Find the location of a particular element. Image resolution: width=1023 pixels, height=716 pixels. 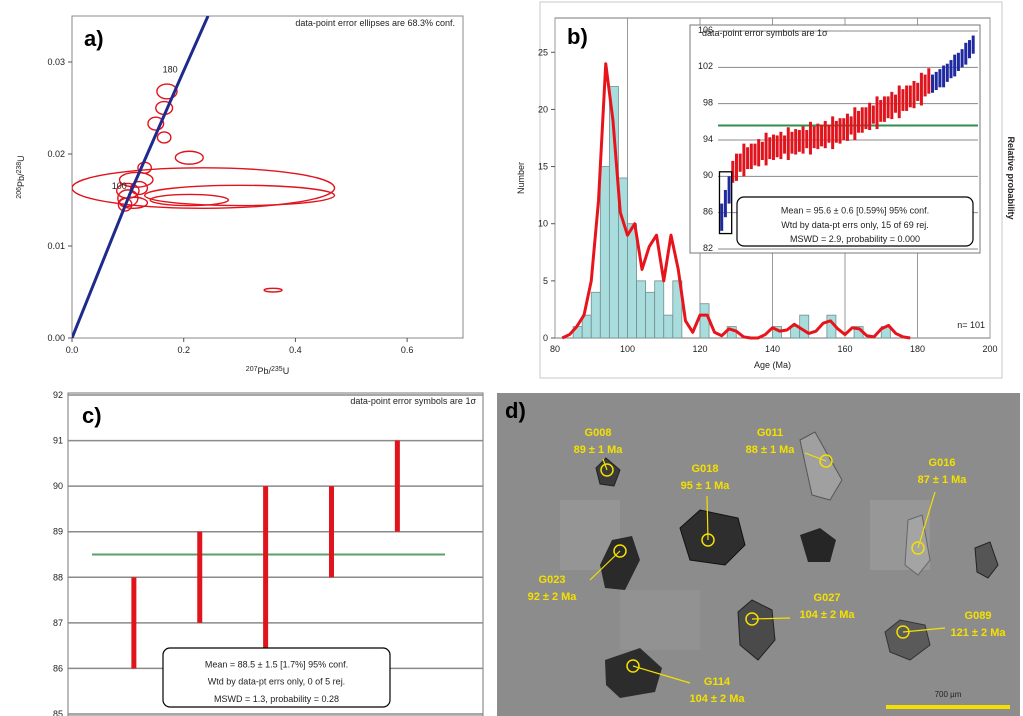

y-tick-label: 15 is located at coordinates (543, 167).